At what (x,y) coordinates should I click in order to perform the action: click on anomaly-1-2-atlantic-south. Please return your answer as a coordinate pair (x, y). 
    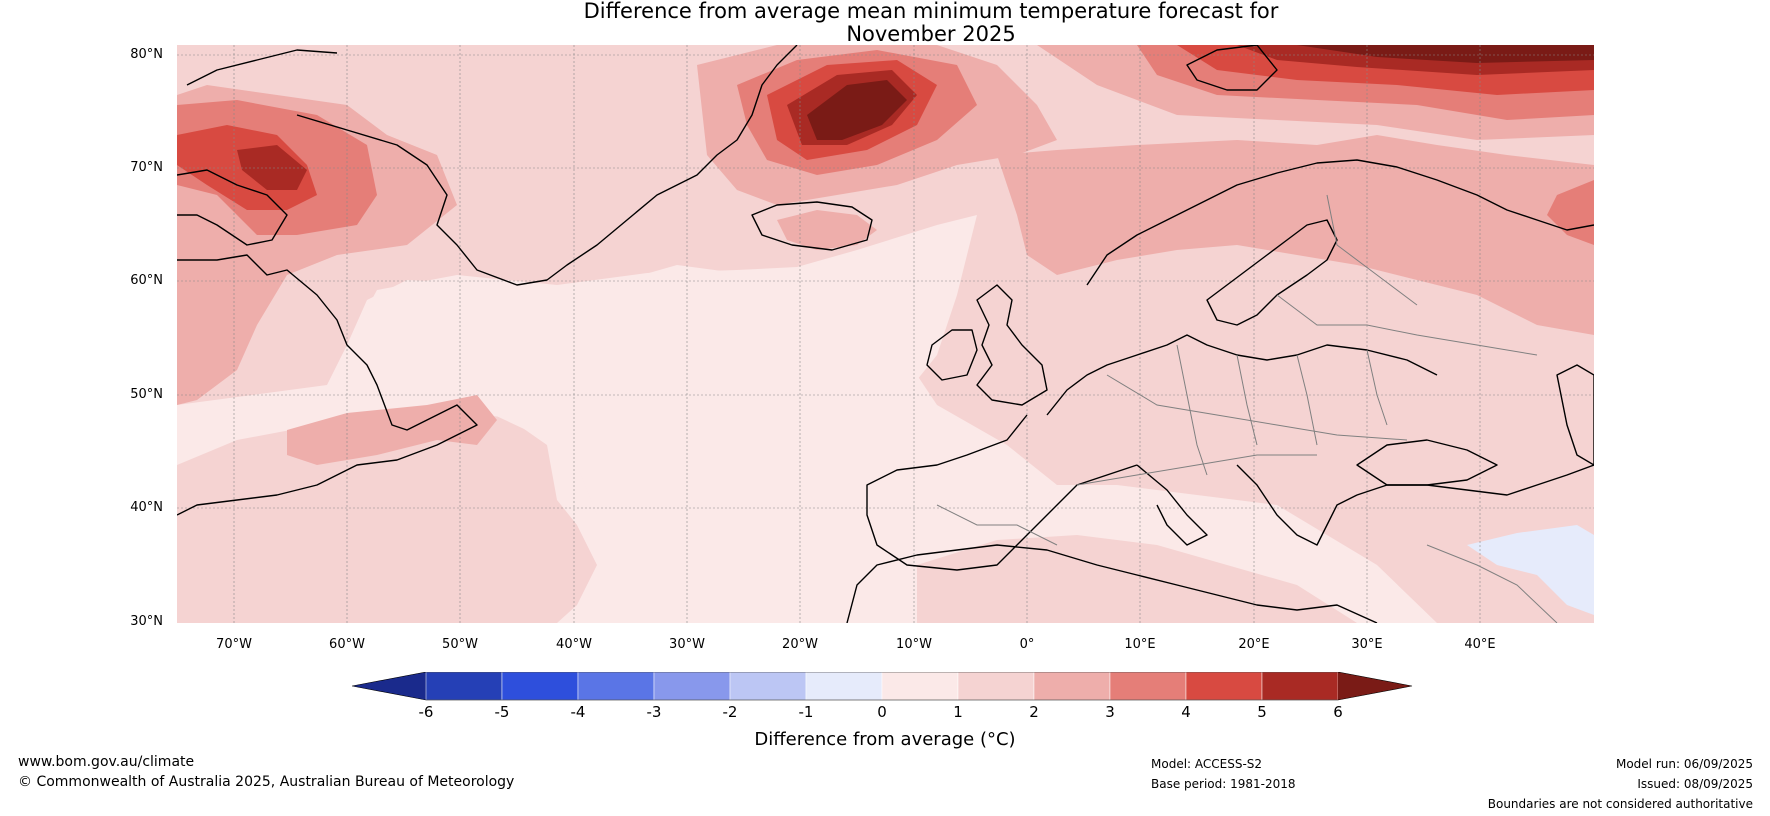
    Looking at the image, I should click on (387, 518).